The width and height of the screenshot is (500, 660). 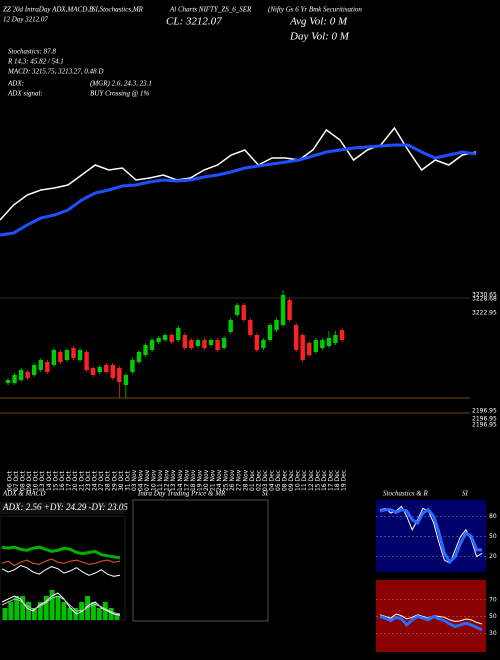 What do you see at coordinates (258, 480) in the screenshot?
I see `x-tick-label: 02 Dec` at bounding box center [258, 480].